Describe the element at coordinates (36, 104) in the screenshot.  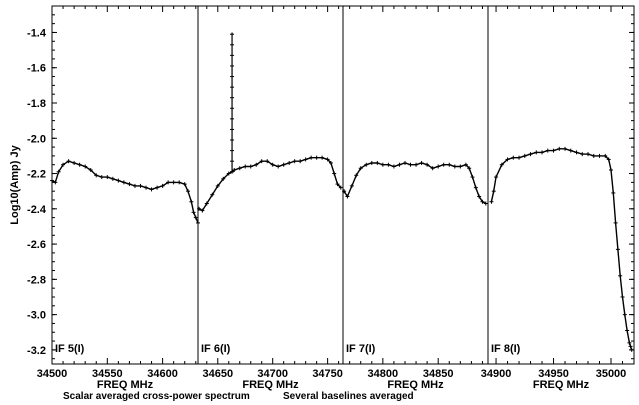
I see `y-tick-label: -1.8` at that location.